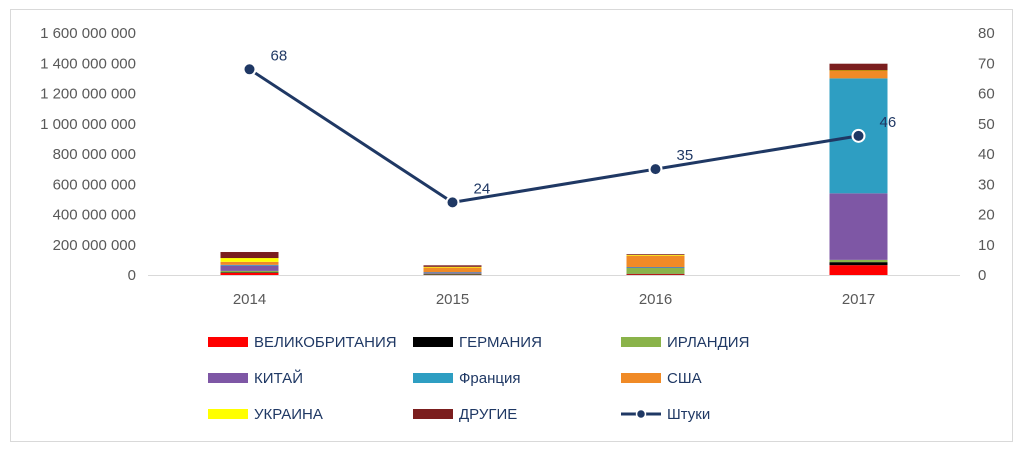 This screenshot has width=1024, height=458. I want to click on y-left-tick-label: 0, so click(132, 275).